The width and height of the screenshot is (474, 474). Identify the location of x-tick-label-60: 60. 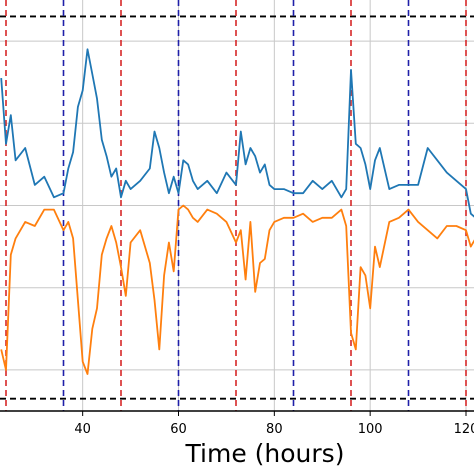
(178, 429).